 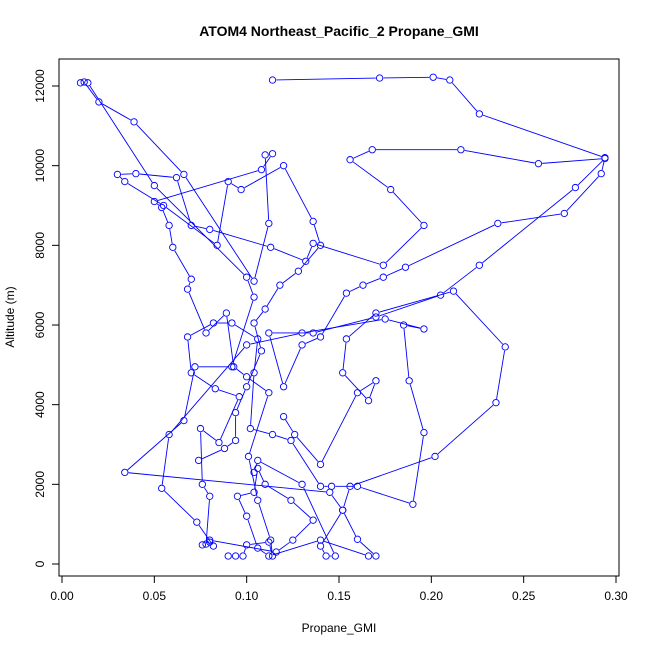 What do you see at coordinates (339, 589) in the screenshot?
I see `x-axis: 0.00 0.05 0.10 0.15 0.20 0.25 0.30` at bounding box center [339, 589].